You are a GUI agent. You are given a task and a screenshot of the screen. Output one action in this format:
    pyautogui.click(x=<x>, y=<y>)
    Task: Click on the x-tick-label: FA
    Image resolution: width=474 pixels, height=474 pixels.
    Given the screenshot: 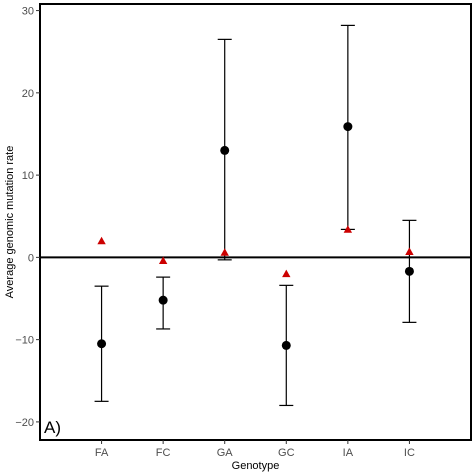 What is the action you would take?
    pyautogui.click(x=102, y=453)
    